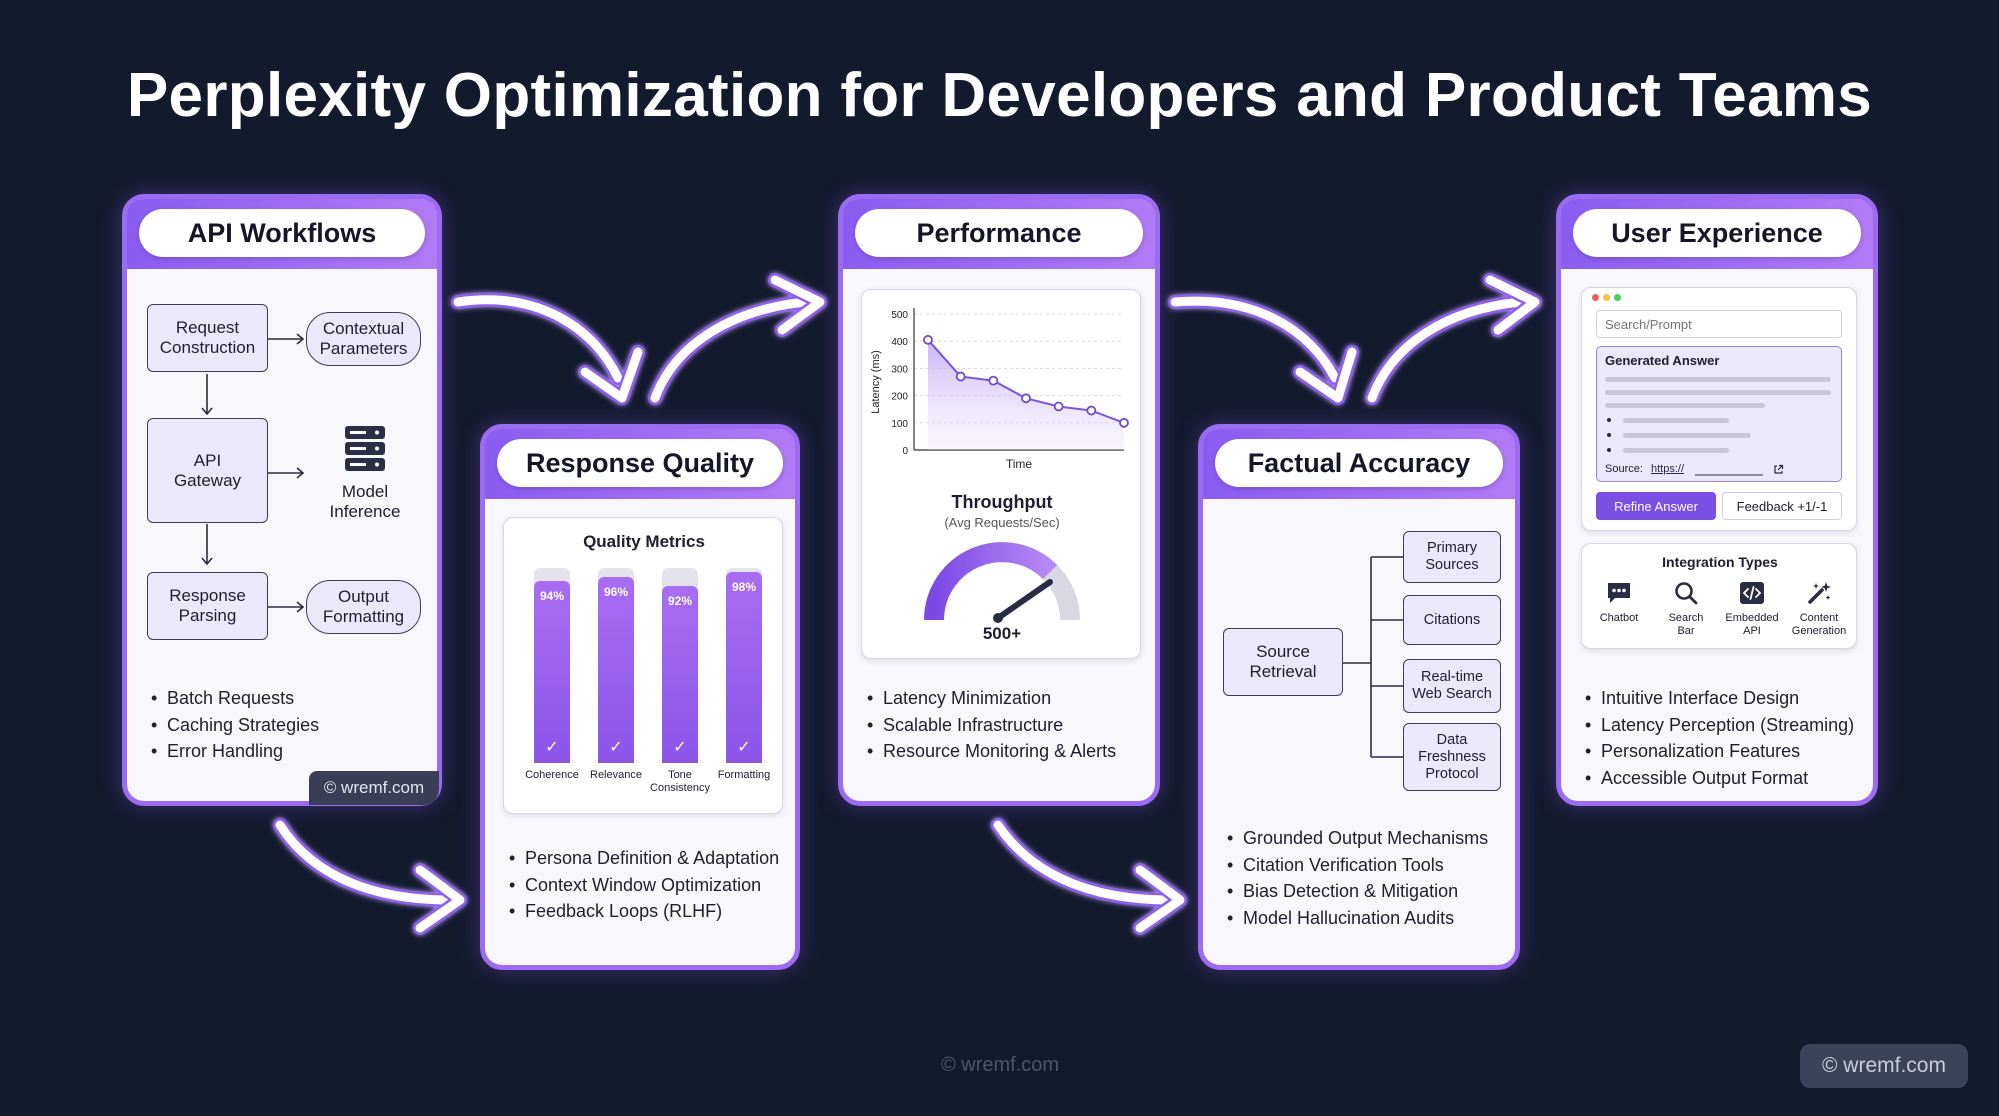 The image size is (1999, 1116). I want to click on search-icon, so click(1686, 593).